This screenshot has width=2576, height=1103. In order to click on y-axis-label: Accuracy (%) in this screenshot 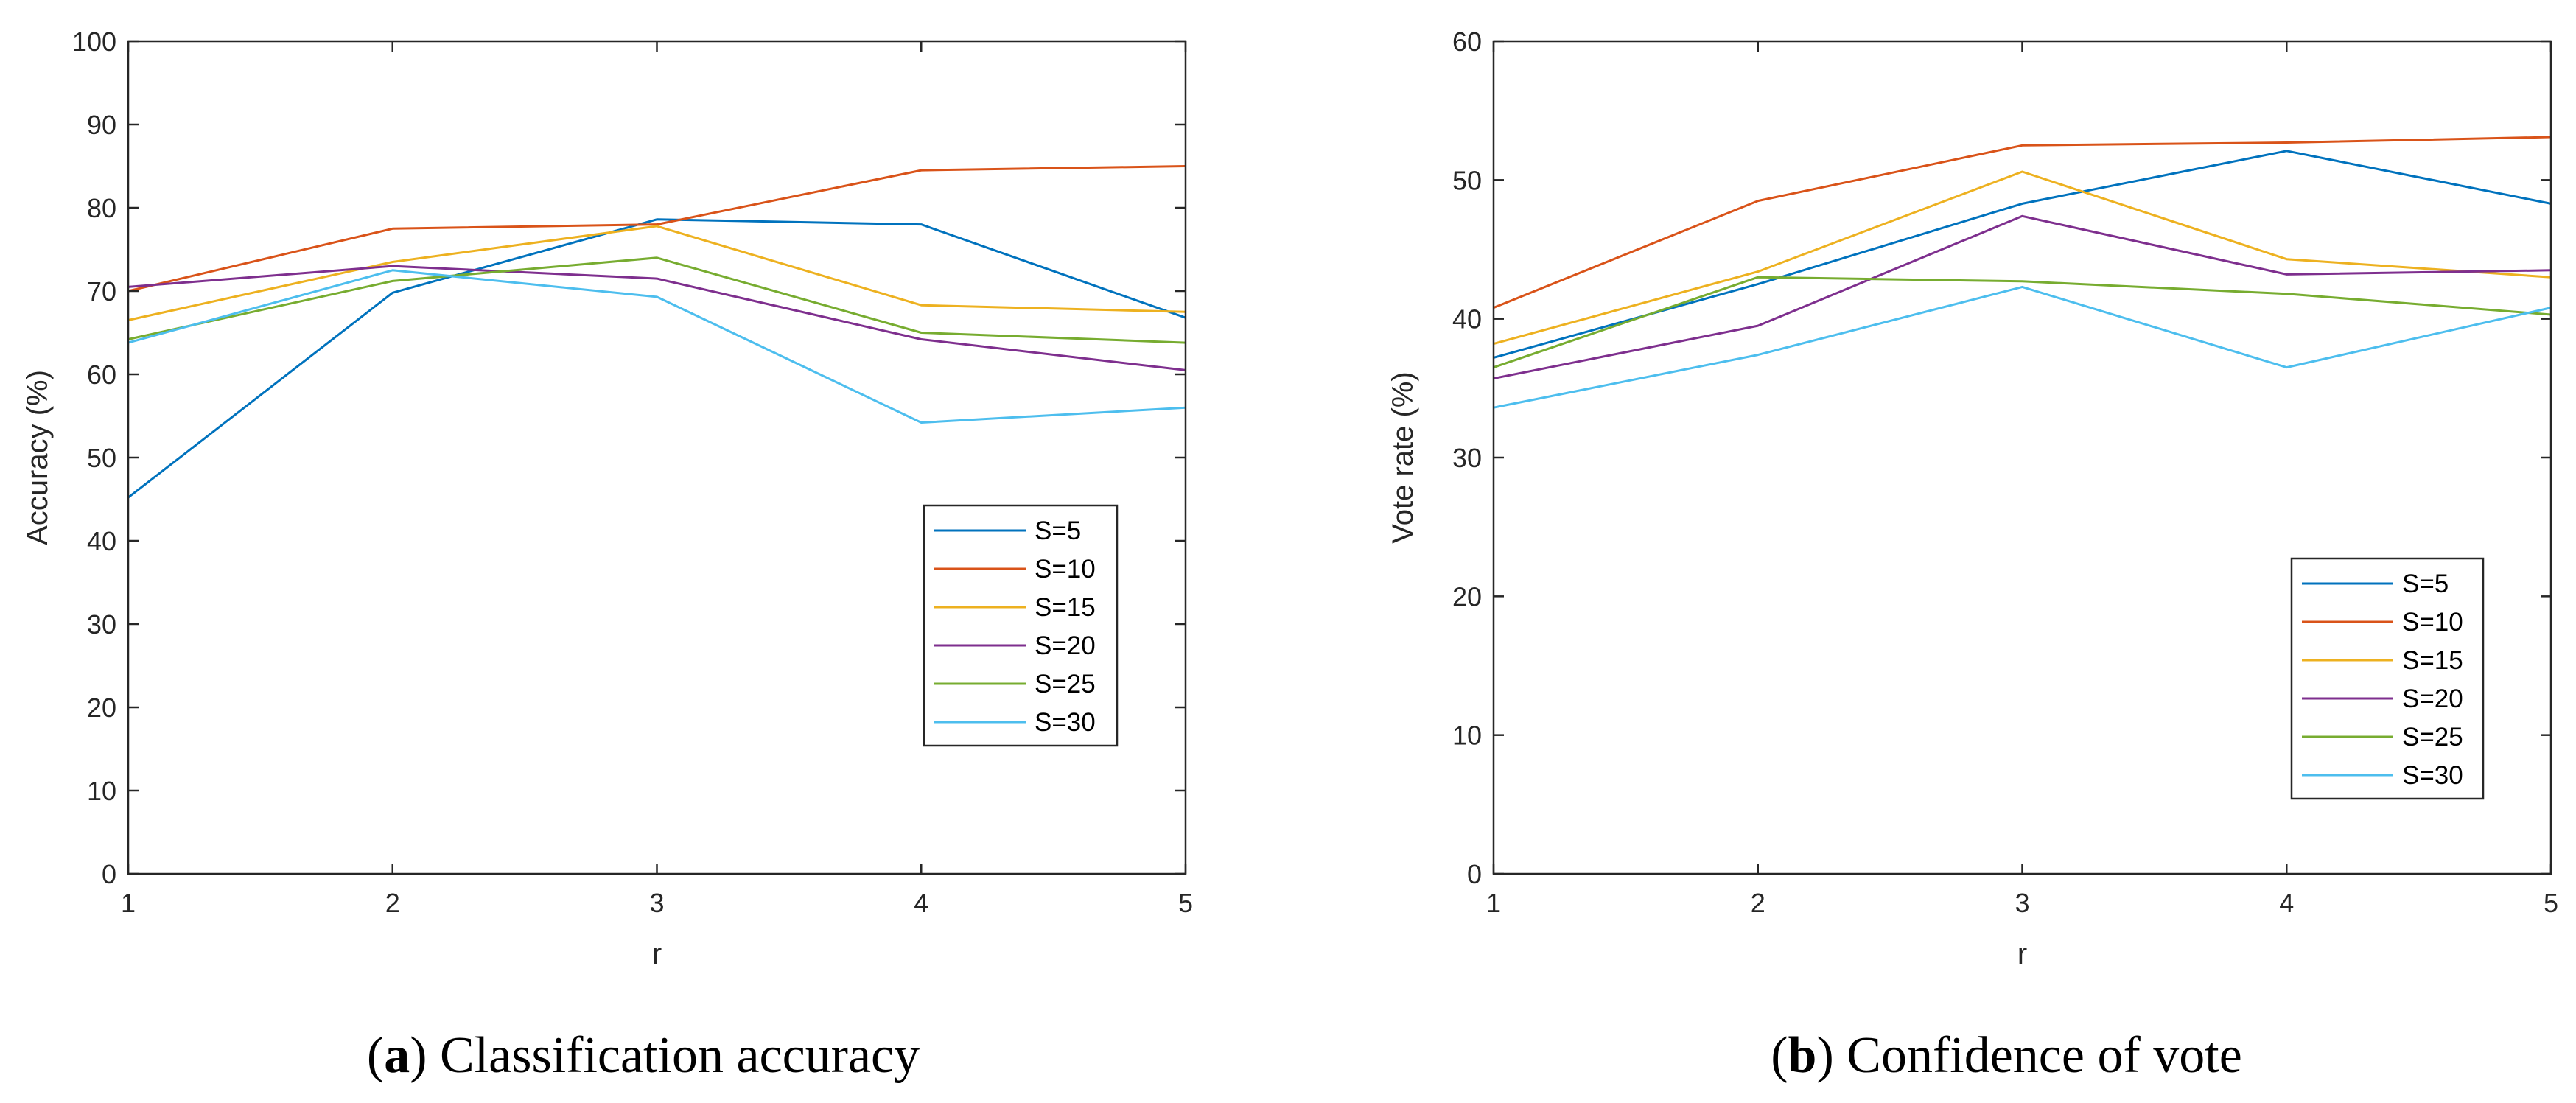, I will do `click(37, 457)`.